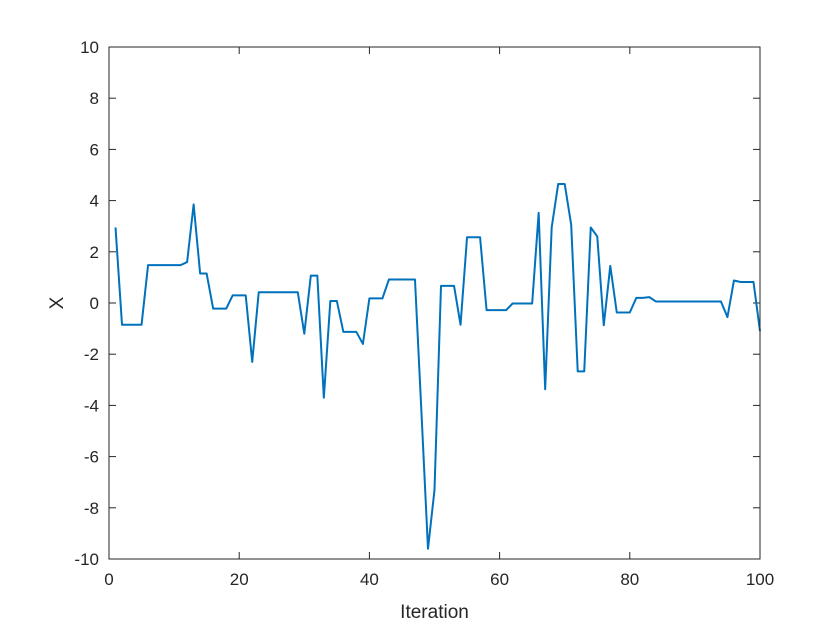 The image size is (840, 635). What do you see at coordinates (94, 98) in the screenshot?
I see `y-tick-label: 8` at bounding box center [94, 98].